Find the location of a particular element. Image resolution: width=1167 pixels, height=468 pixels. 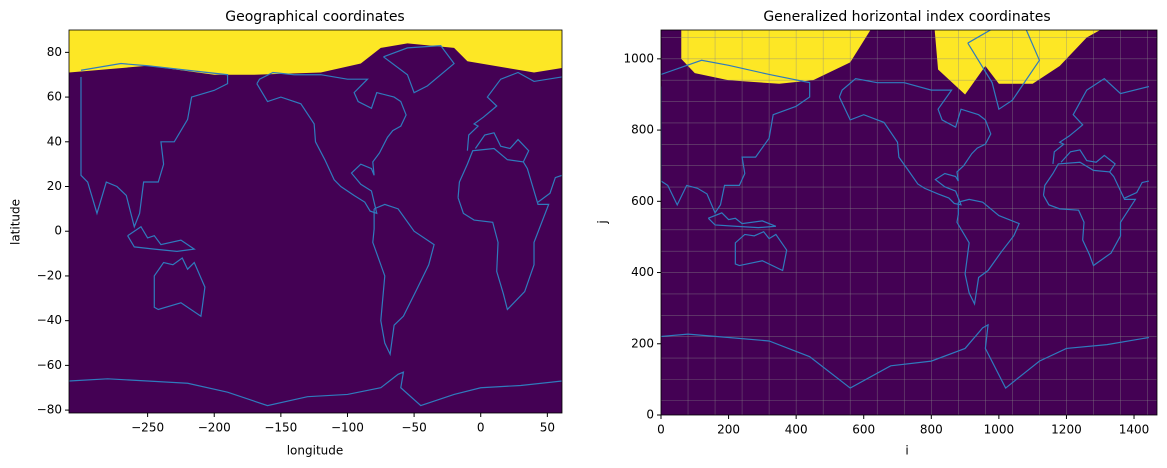

y-tick-label: 200 is located at coordinates (642, 343).